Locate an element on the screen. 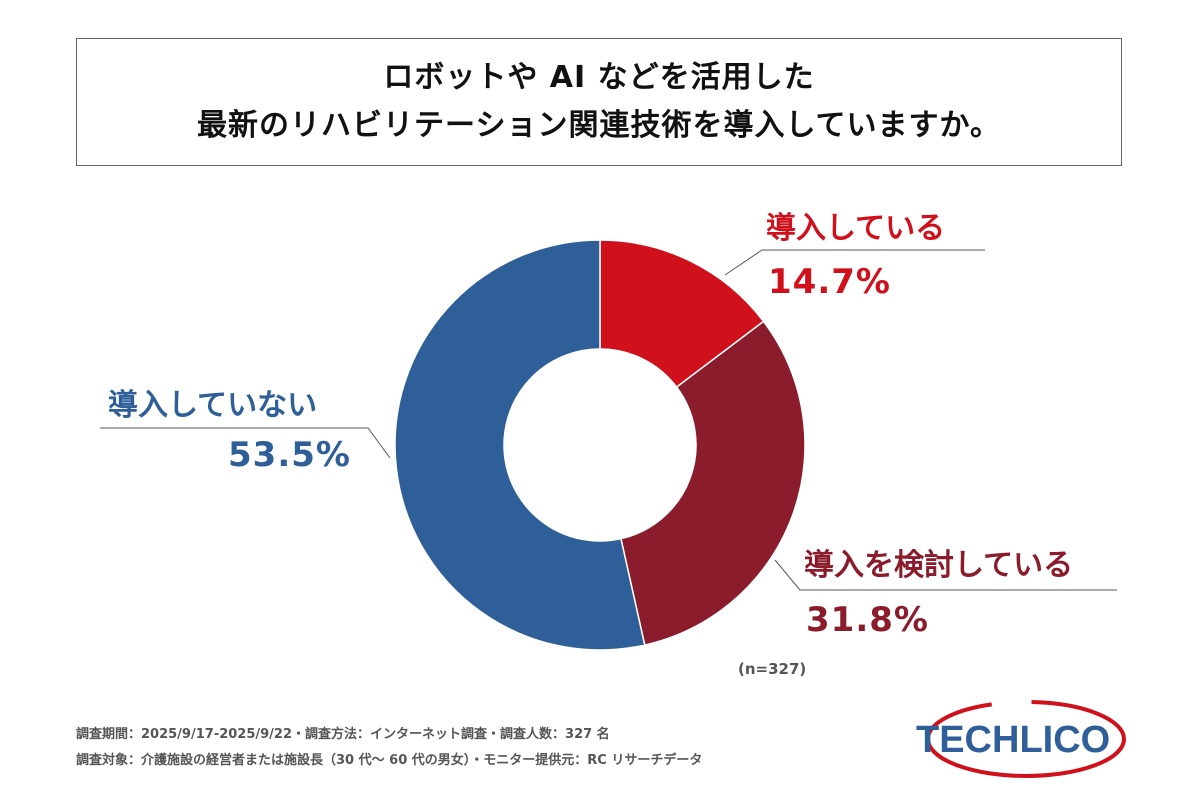 The height and width of the screenshot is (800, 1200). chart-title-line1: ロボットや AI などを活用した is located at coordinates (599, 77).